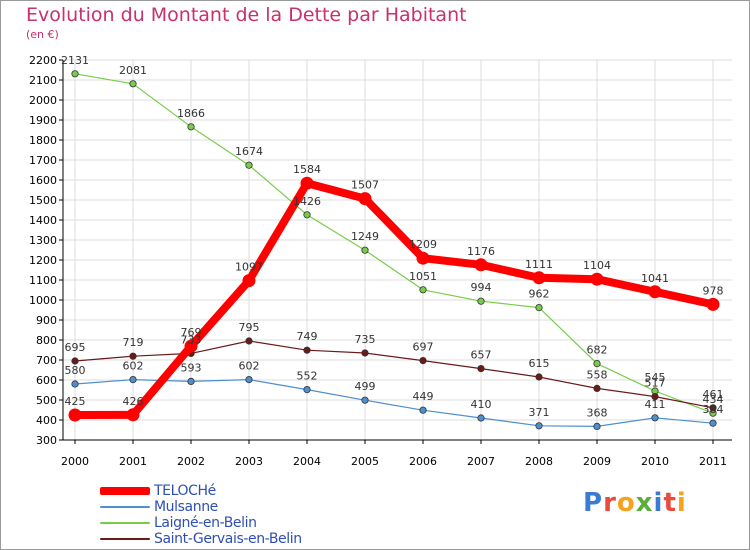 The height and width of the screenshot is (550, 750). What do you see at coordinates (481, 287) in the screenshot?
I see `data-label: 994` at bounding box center [481, 287].